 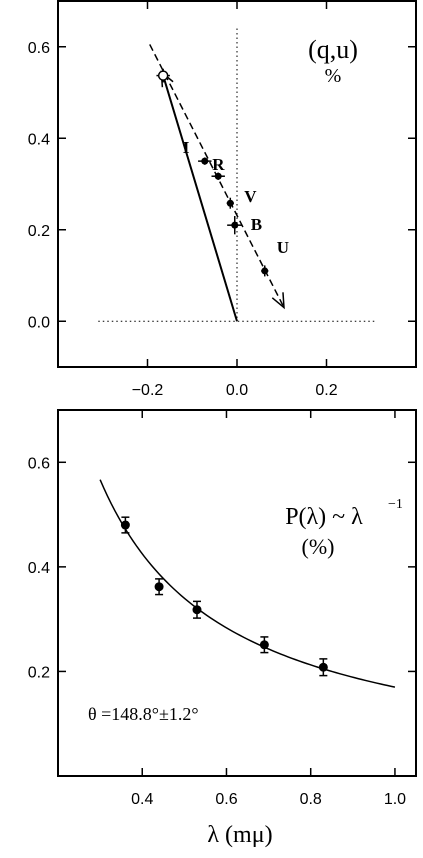 What do you see at coordinates (324, 517) in the screenshot?
I see `polarization-annotation-main: P(λ) ~ λ` at bounding box center [324, 517].